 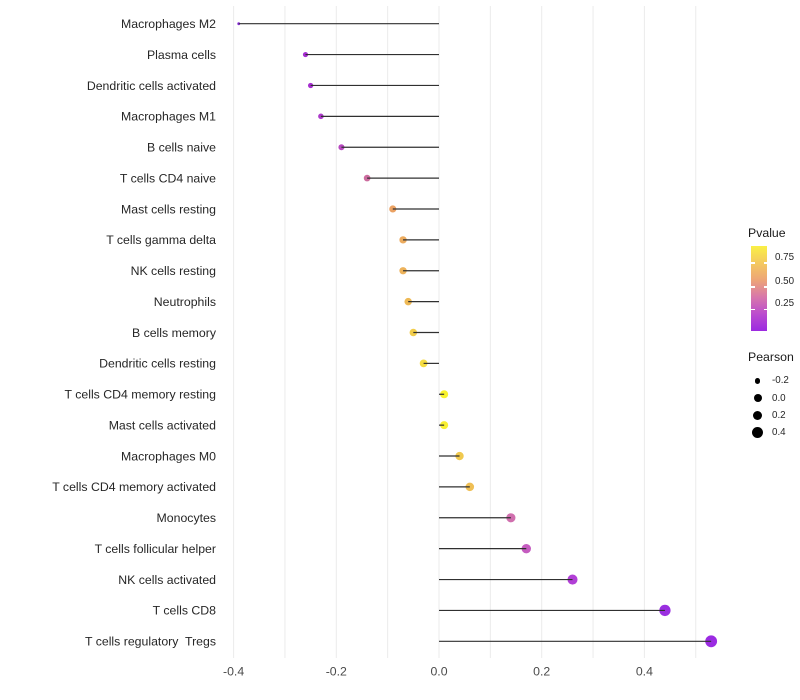 I want to click on pearson-legend-rows: -0.2 0.0 0.2 0.4, so click(x=771, y=407).